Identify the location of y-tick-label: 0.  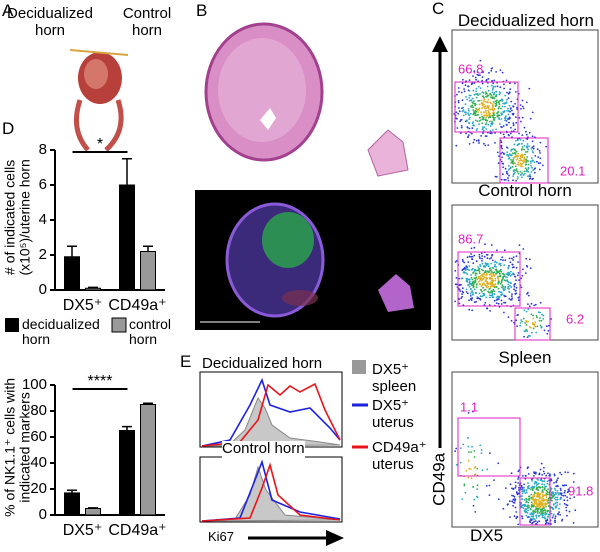
(43, 514).